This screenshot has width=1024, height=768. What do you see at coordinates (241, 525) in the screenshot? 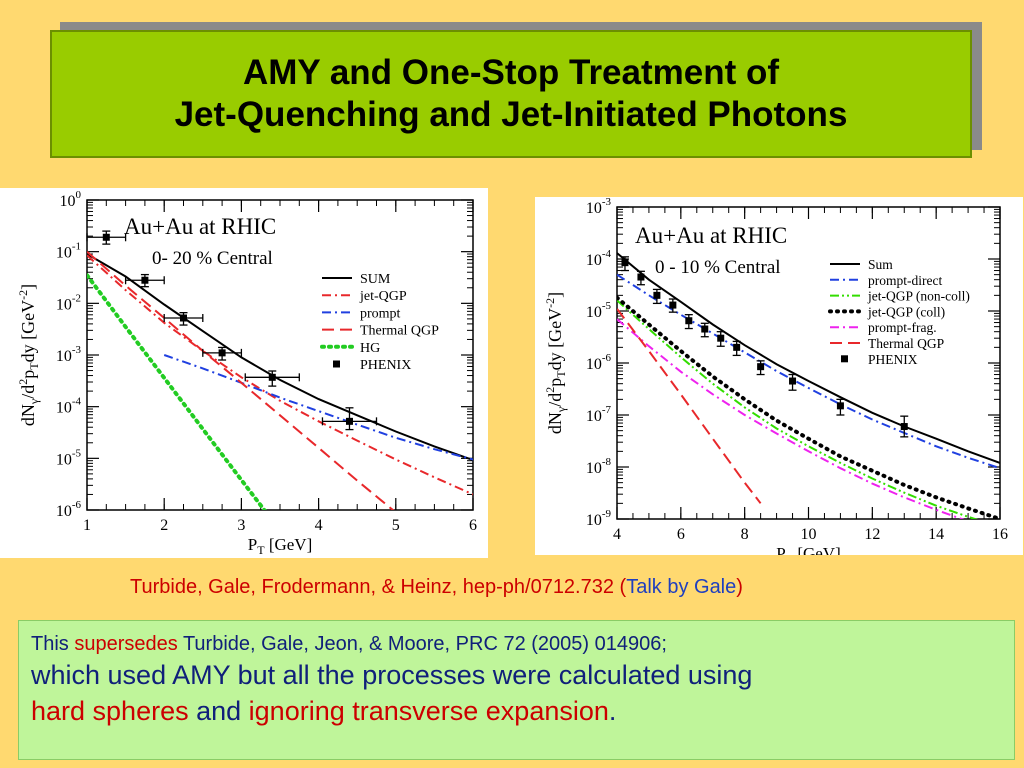
I see `x-tick-label: 3` at bounding box center [241, 525].